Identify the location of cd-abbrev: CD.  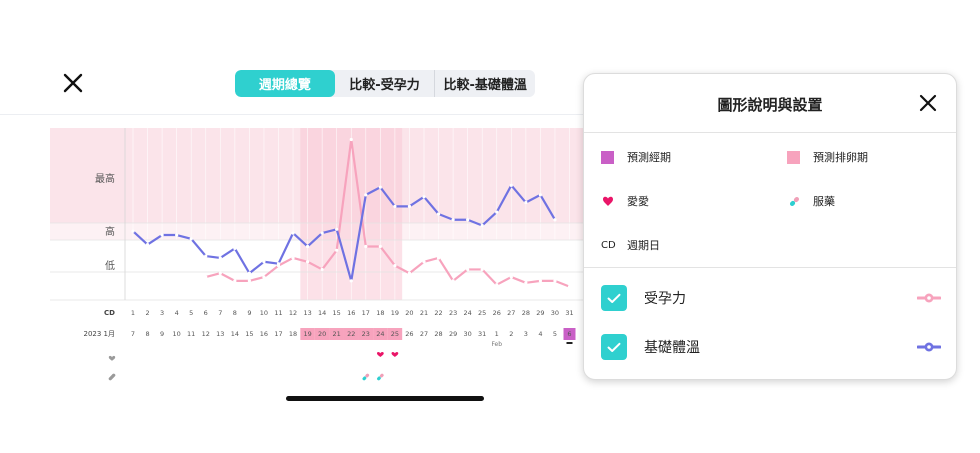
(608, 245).